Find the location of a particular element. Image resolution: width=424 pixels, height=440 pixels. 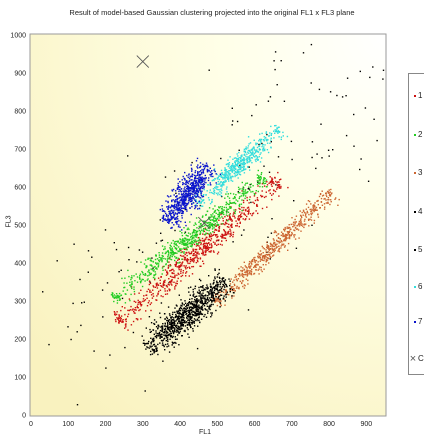

legend-label: 1 is located at coordinates (420, 95).